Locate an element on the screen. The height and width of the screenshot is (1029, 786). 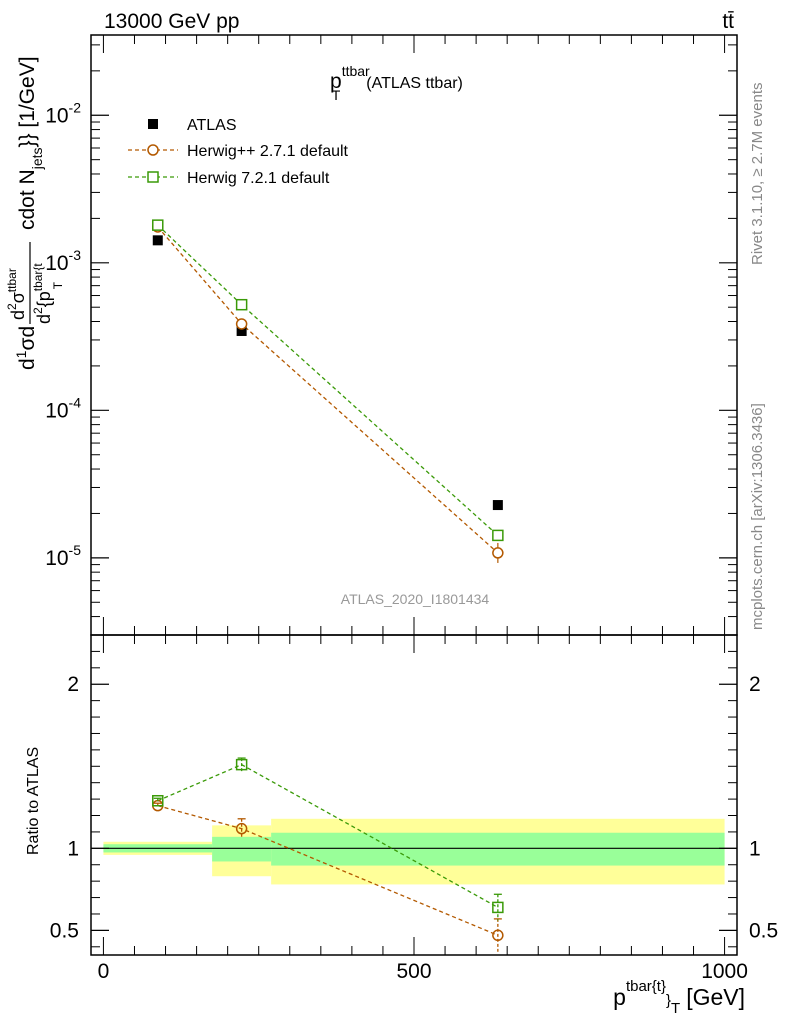
legend-entry-label: ATLAS is located at coordinates (212, 125).